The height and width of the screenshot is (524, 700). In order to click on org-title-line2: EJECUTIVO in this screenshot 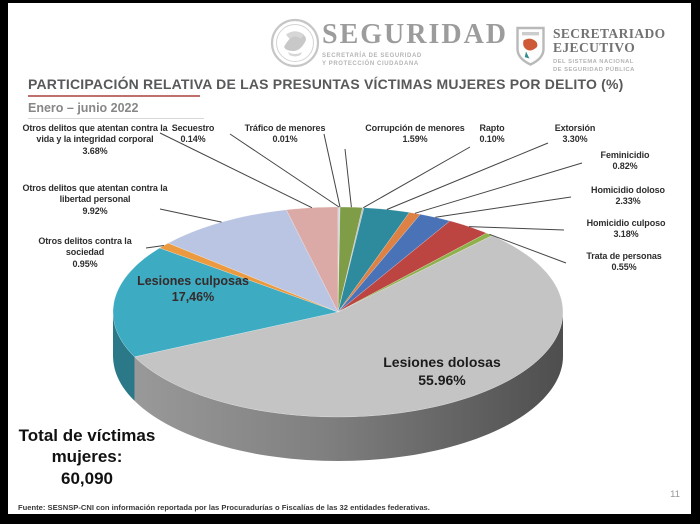, I will do `click(594, 48)`.